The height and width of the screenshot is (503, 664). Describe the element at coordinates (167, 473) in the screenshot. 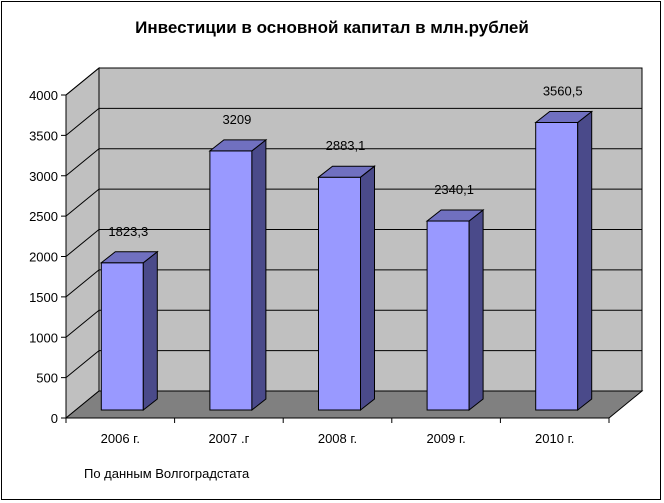

I see `source-note: По данным Волгоградстата` at that location.